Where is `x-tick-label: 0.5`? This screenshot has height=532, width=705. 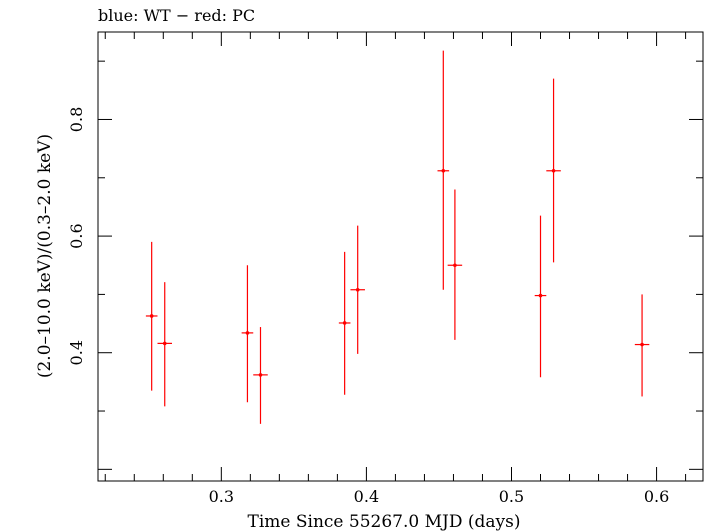 x-tick-label: 0.5 is located at coordinates (511, 496).